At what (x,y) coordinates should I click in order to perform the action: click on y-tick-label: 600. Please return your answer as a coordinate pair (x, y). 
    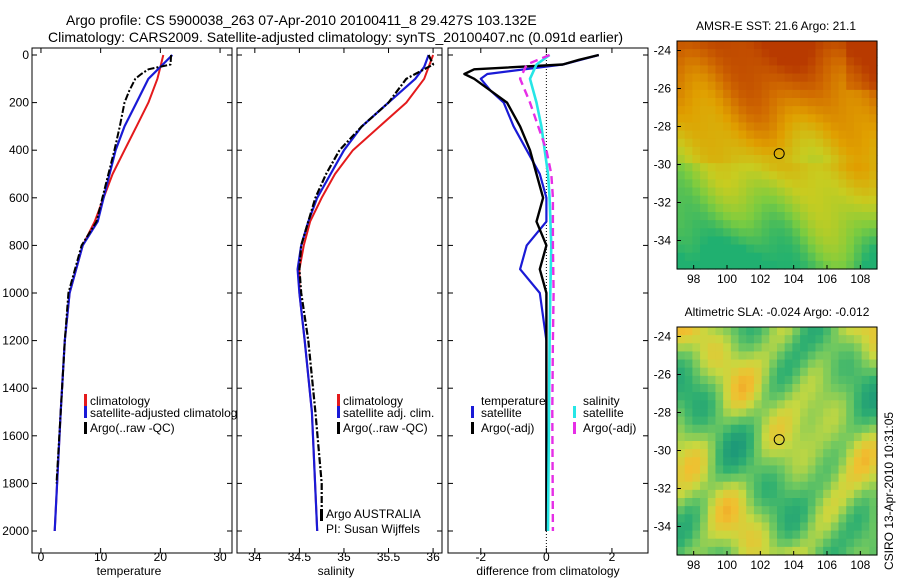
    Looking at the image, I should click on (19, 198).